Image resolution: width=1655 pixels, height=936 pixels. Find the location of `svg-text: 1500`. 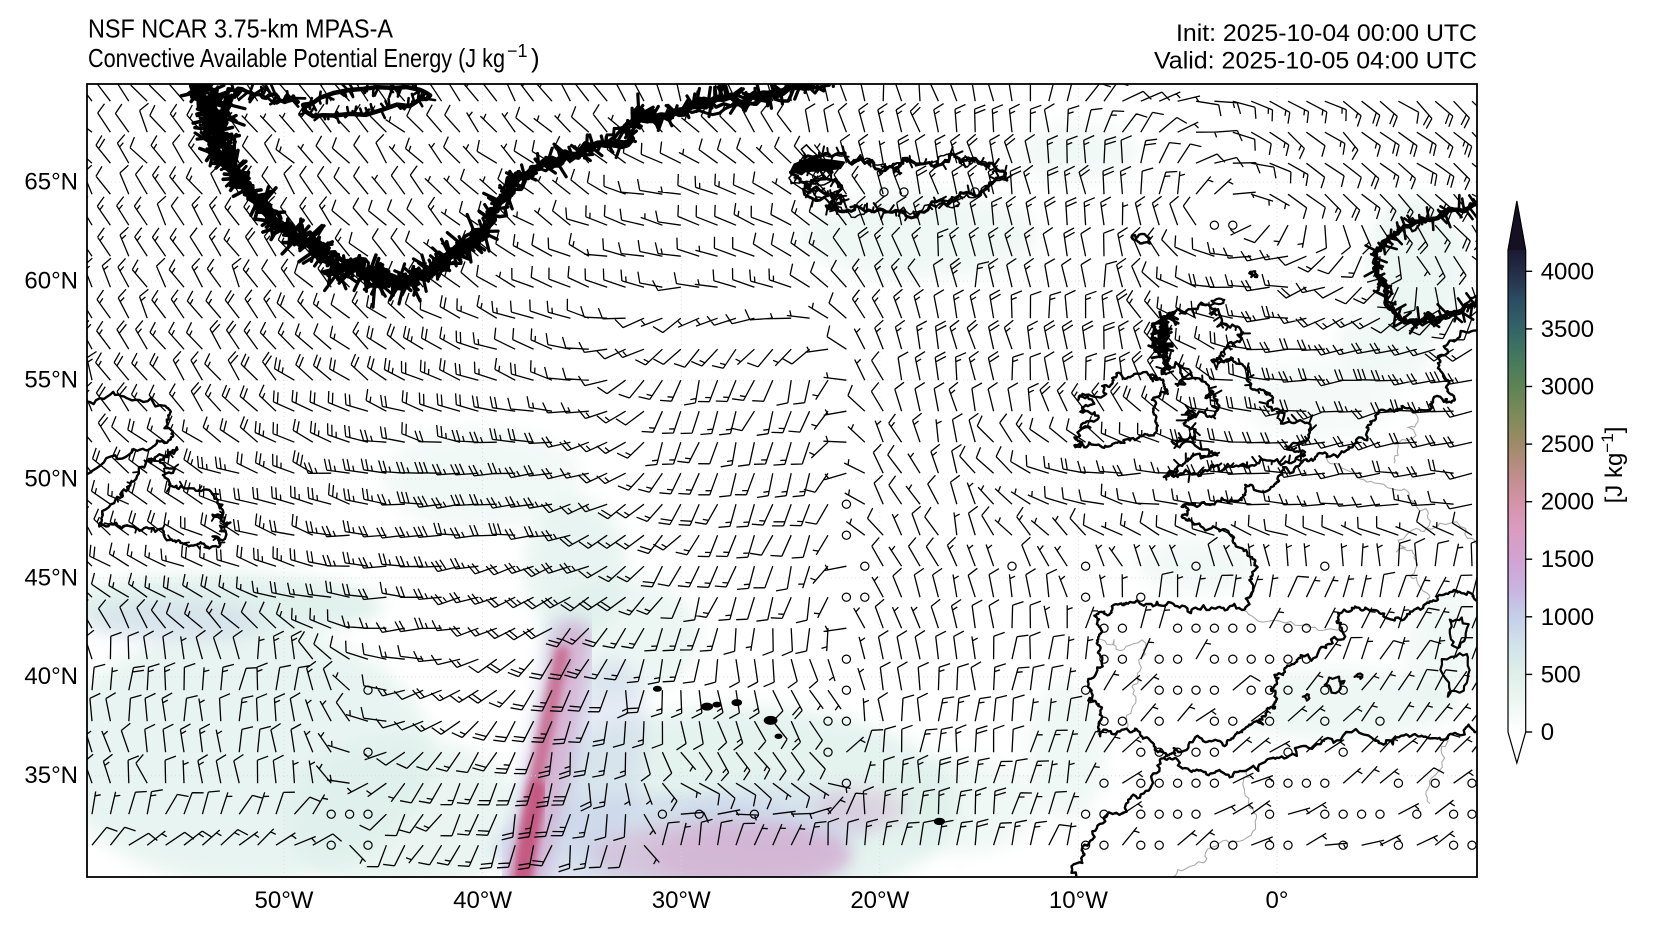

svg-text: 1500 is located at coordinates (1567, 559).